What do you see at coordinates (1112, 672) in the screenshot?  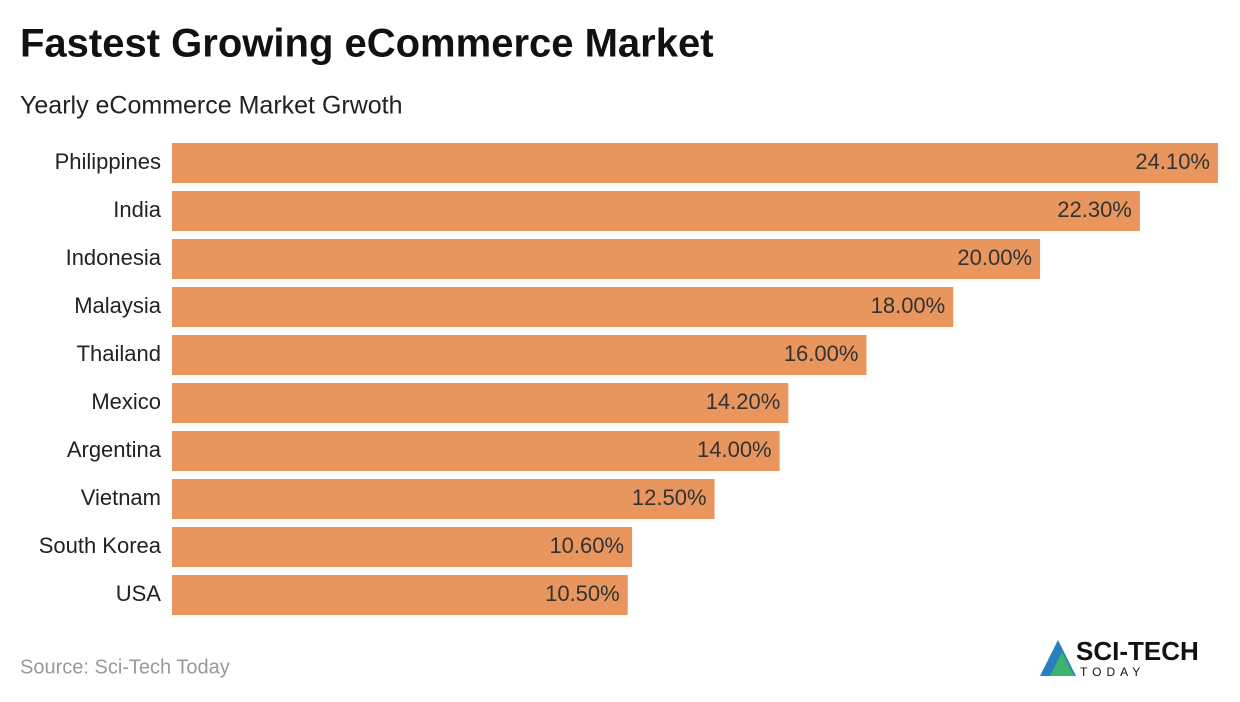 I see `logo-tagline: TODAY` at bounding box center [1112, 672].